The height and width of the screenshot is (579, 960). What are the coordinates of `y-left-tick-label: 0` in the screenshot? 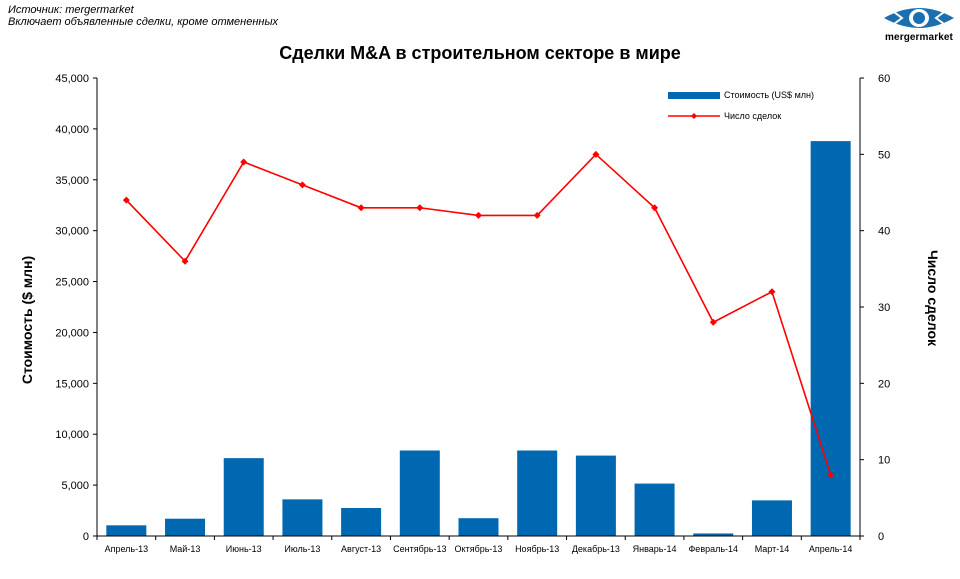 It's located at (86, 537).